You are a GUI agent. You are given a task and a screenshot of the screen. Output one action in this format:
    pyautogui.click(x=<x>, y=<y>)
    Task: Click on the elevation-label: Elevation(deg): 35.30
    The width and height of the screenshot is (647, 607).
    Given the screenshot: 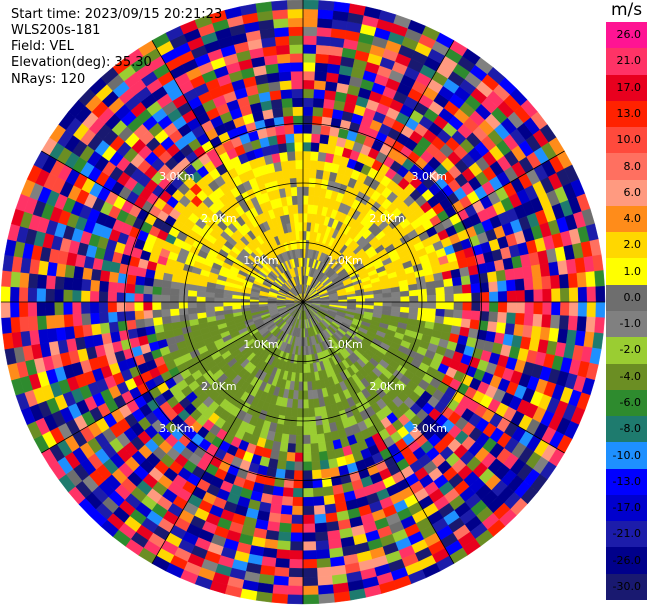 What is the action you would take?
    pyautogui.click(x=81, y=62)
    